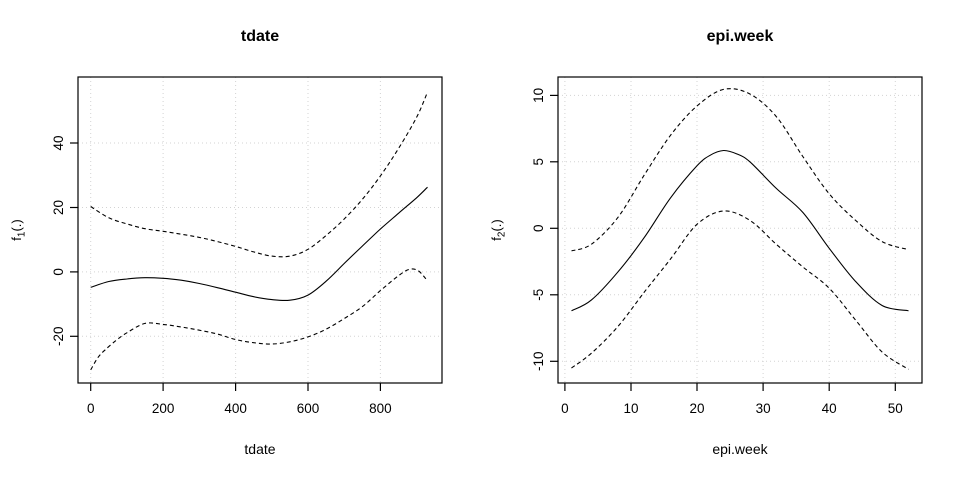 This screenshot has height=480, width=960. I want to click on panel-title-epi-week: epi.week, so click(740, 36).